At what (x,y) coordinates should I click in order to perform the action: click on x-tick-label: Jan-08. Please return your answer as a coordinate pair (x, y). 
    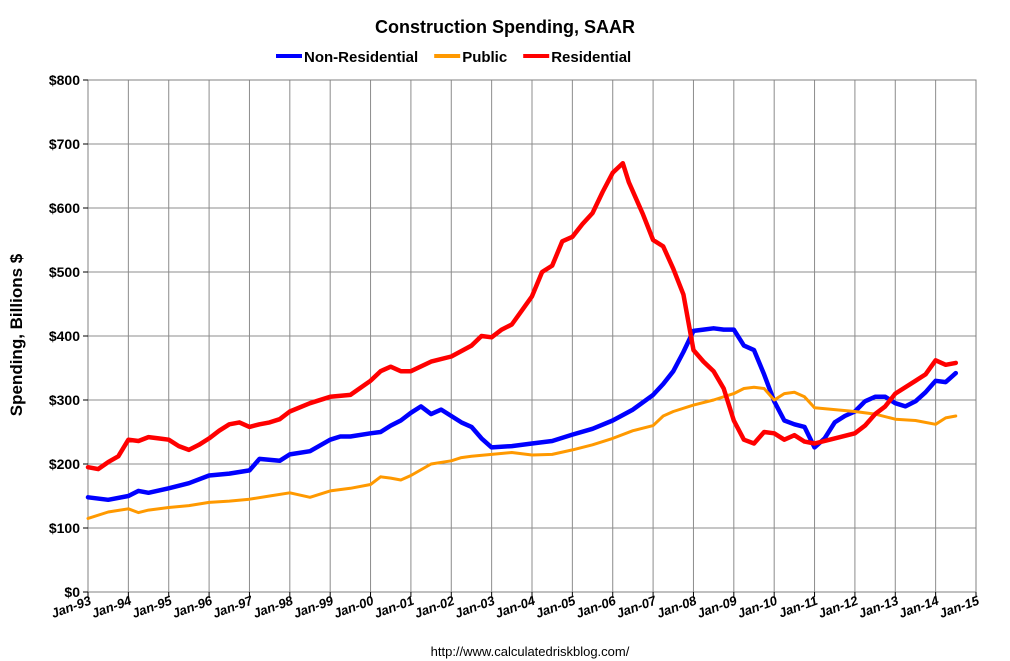
    Looking at the image, I should click on (677, 606).